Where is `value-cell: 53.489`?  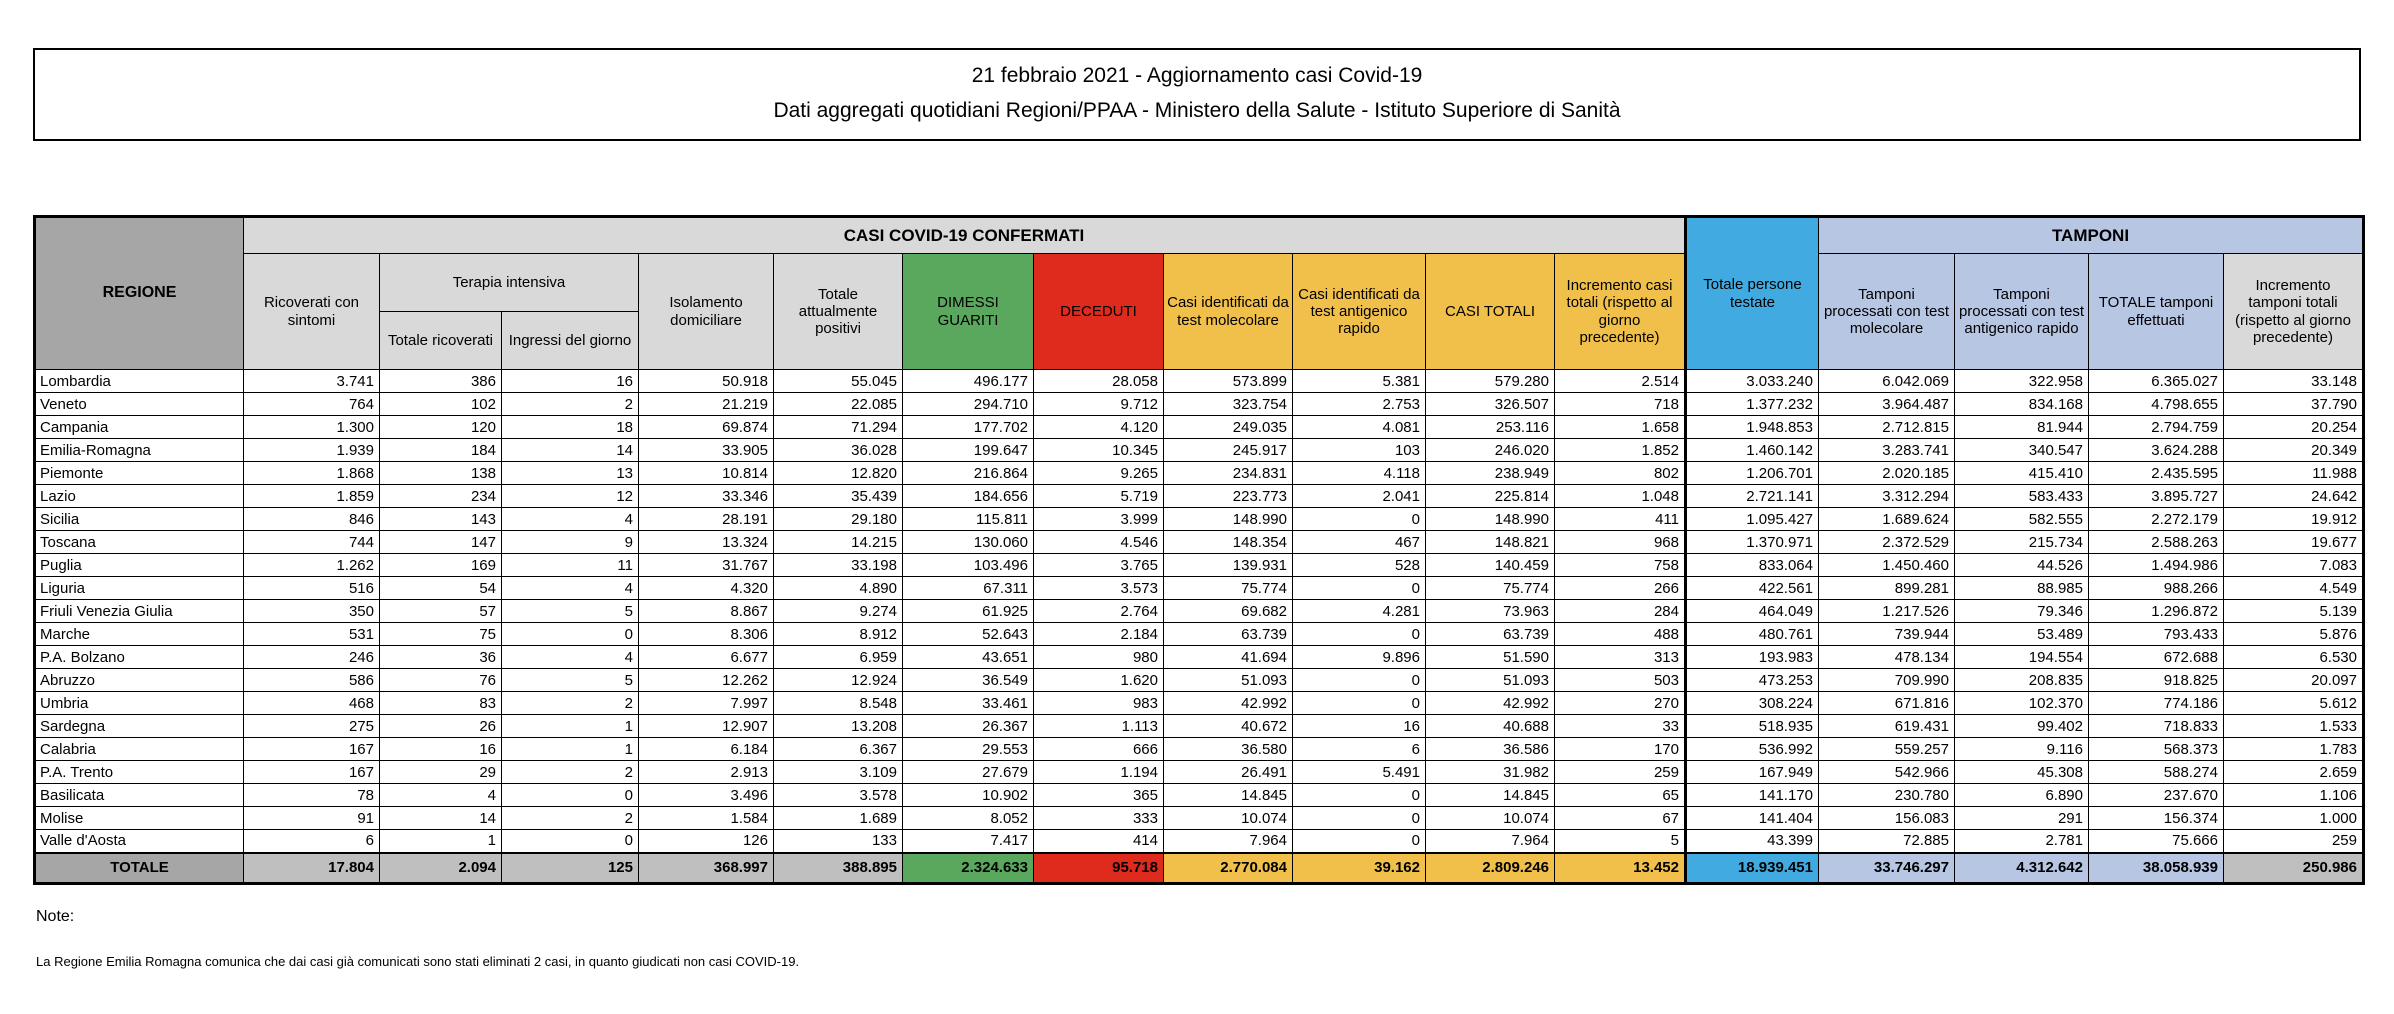 value-cell: 53.489 is located at coordinates (2021, 634).